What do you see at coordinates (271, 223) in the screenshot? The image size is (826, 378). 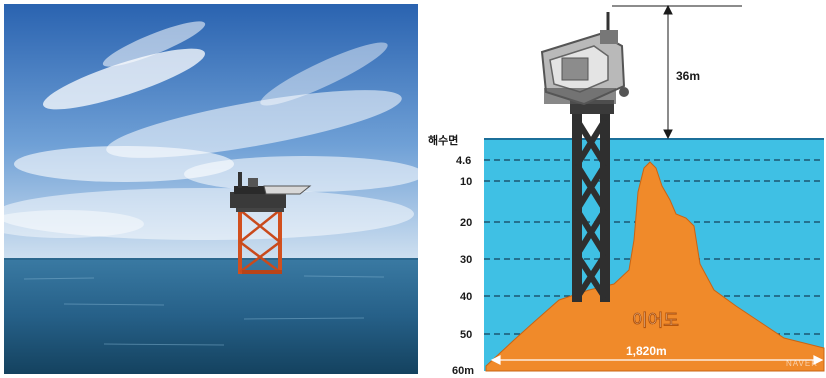 I see `station-structure` at bounding box center [271, 223].